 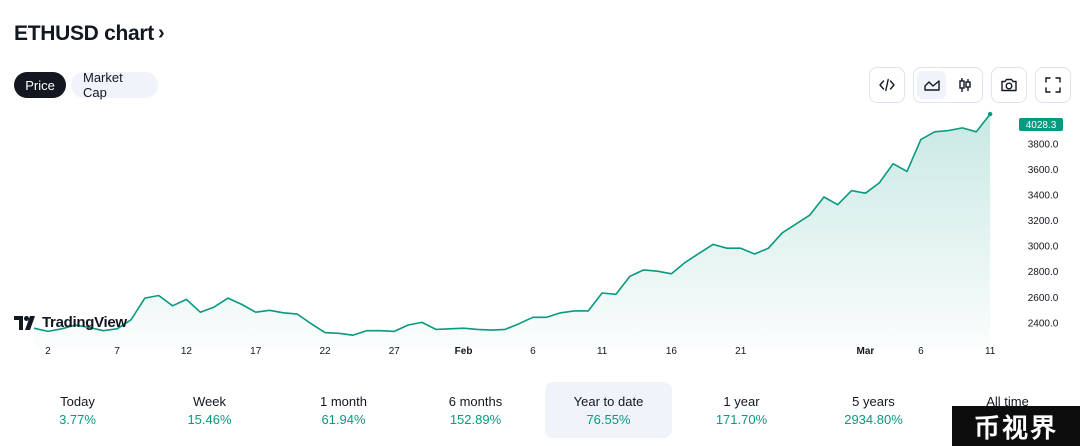 What do you see at coordinates (77, 410) in the screenshot?
I see `period-today: Today 3.77%` at bounding box center [77, 410].